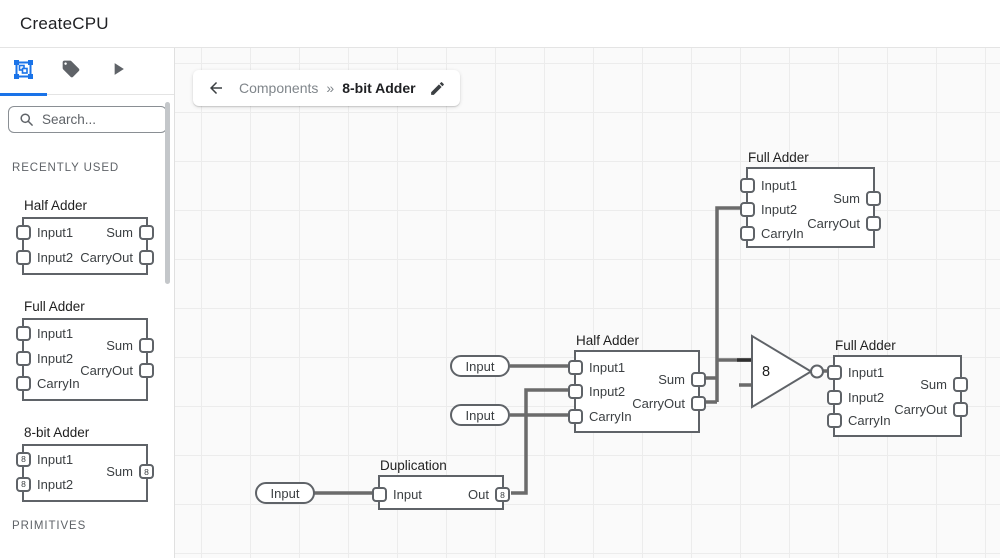 The width and height of the screenshot is (1000, 558). Describe the element at coordinates (85, 246) in the screenshot. I see `component-preview: Input1 Input2 Sum CarryOut` at that location.